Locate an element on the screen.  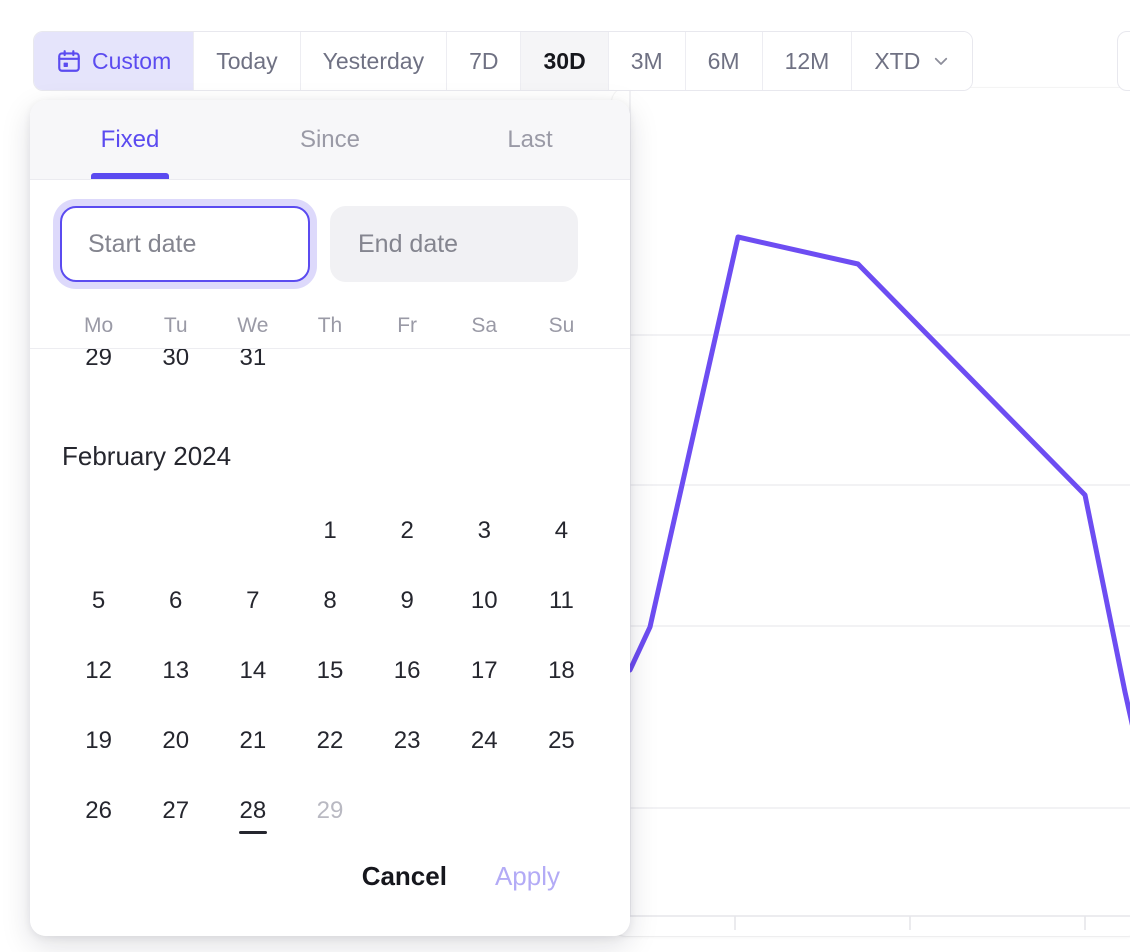
range-option-label: XTD is located at coordinates (897, 60).